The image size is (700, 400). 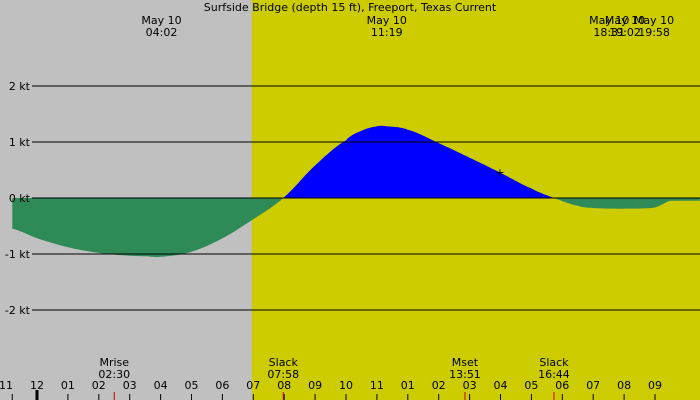 I want to click on event-time-label: 13:51, so click(x=465, y=374).